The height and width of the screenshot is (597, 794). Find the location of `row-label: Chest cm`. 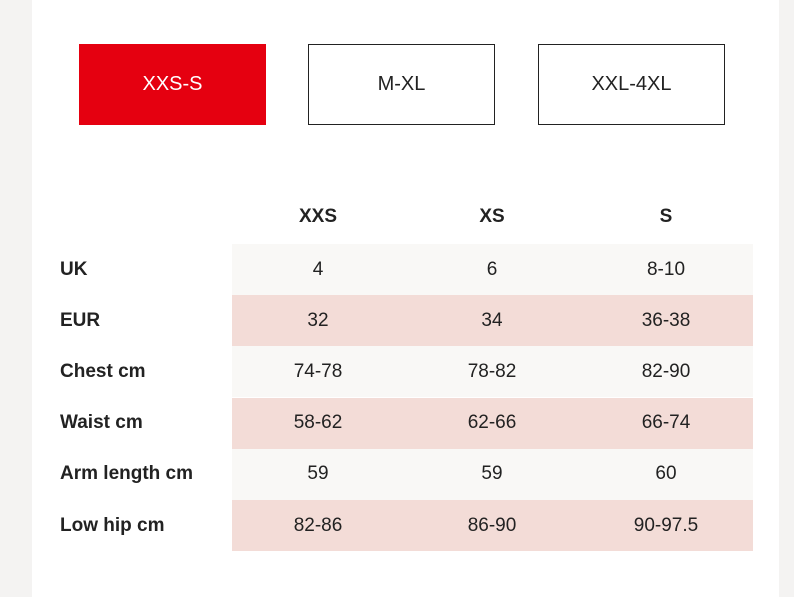

row-label: Chest cm is located at coordinates (103, 371).